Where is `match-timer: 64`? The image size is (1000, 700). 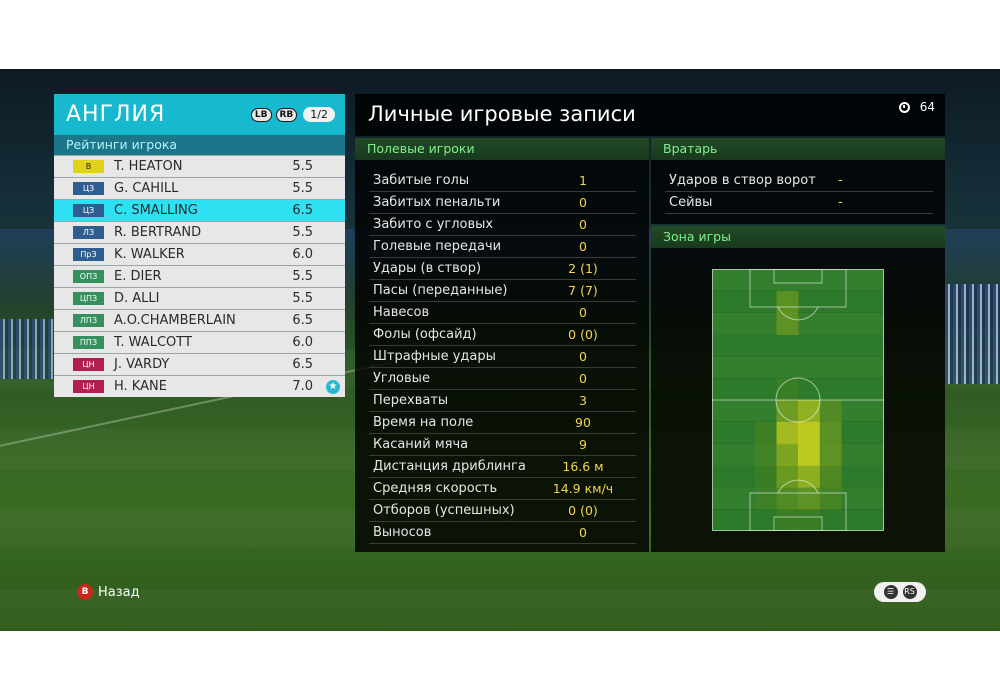 match-timer: 64 is located at coordinates (916, 107).